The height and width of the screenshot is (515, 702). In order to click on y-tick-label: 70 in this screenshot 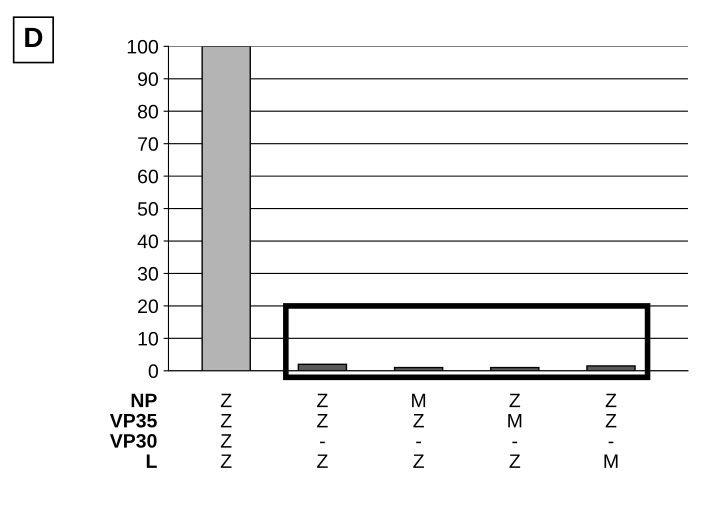, I will do `click(148, 144)`.